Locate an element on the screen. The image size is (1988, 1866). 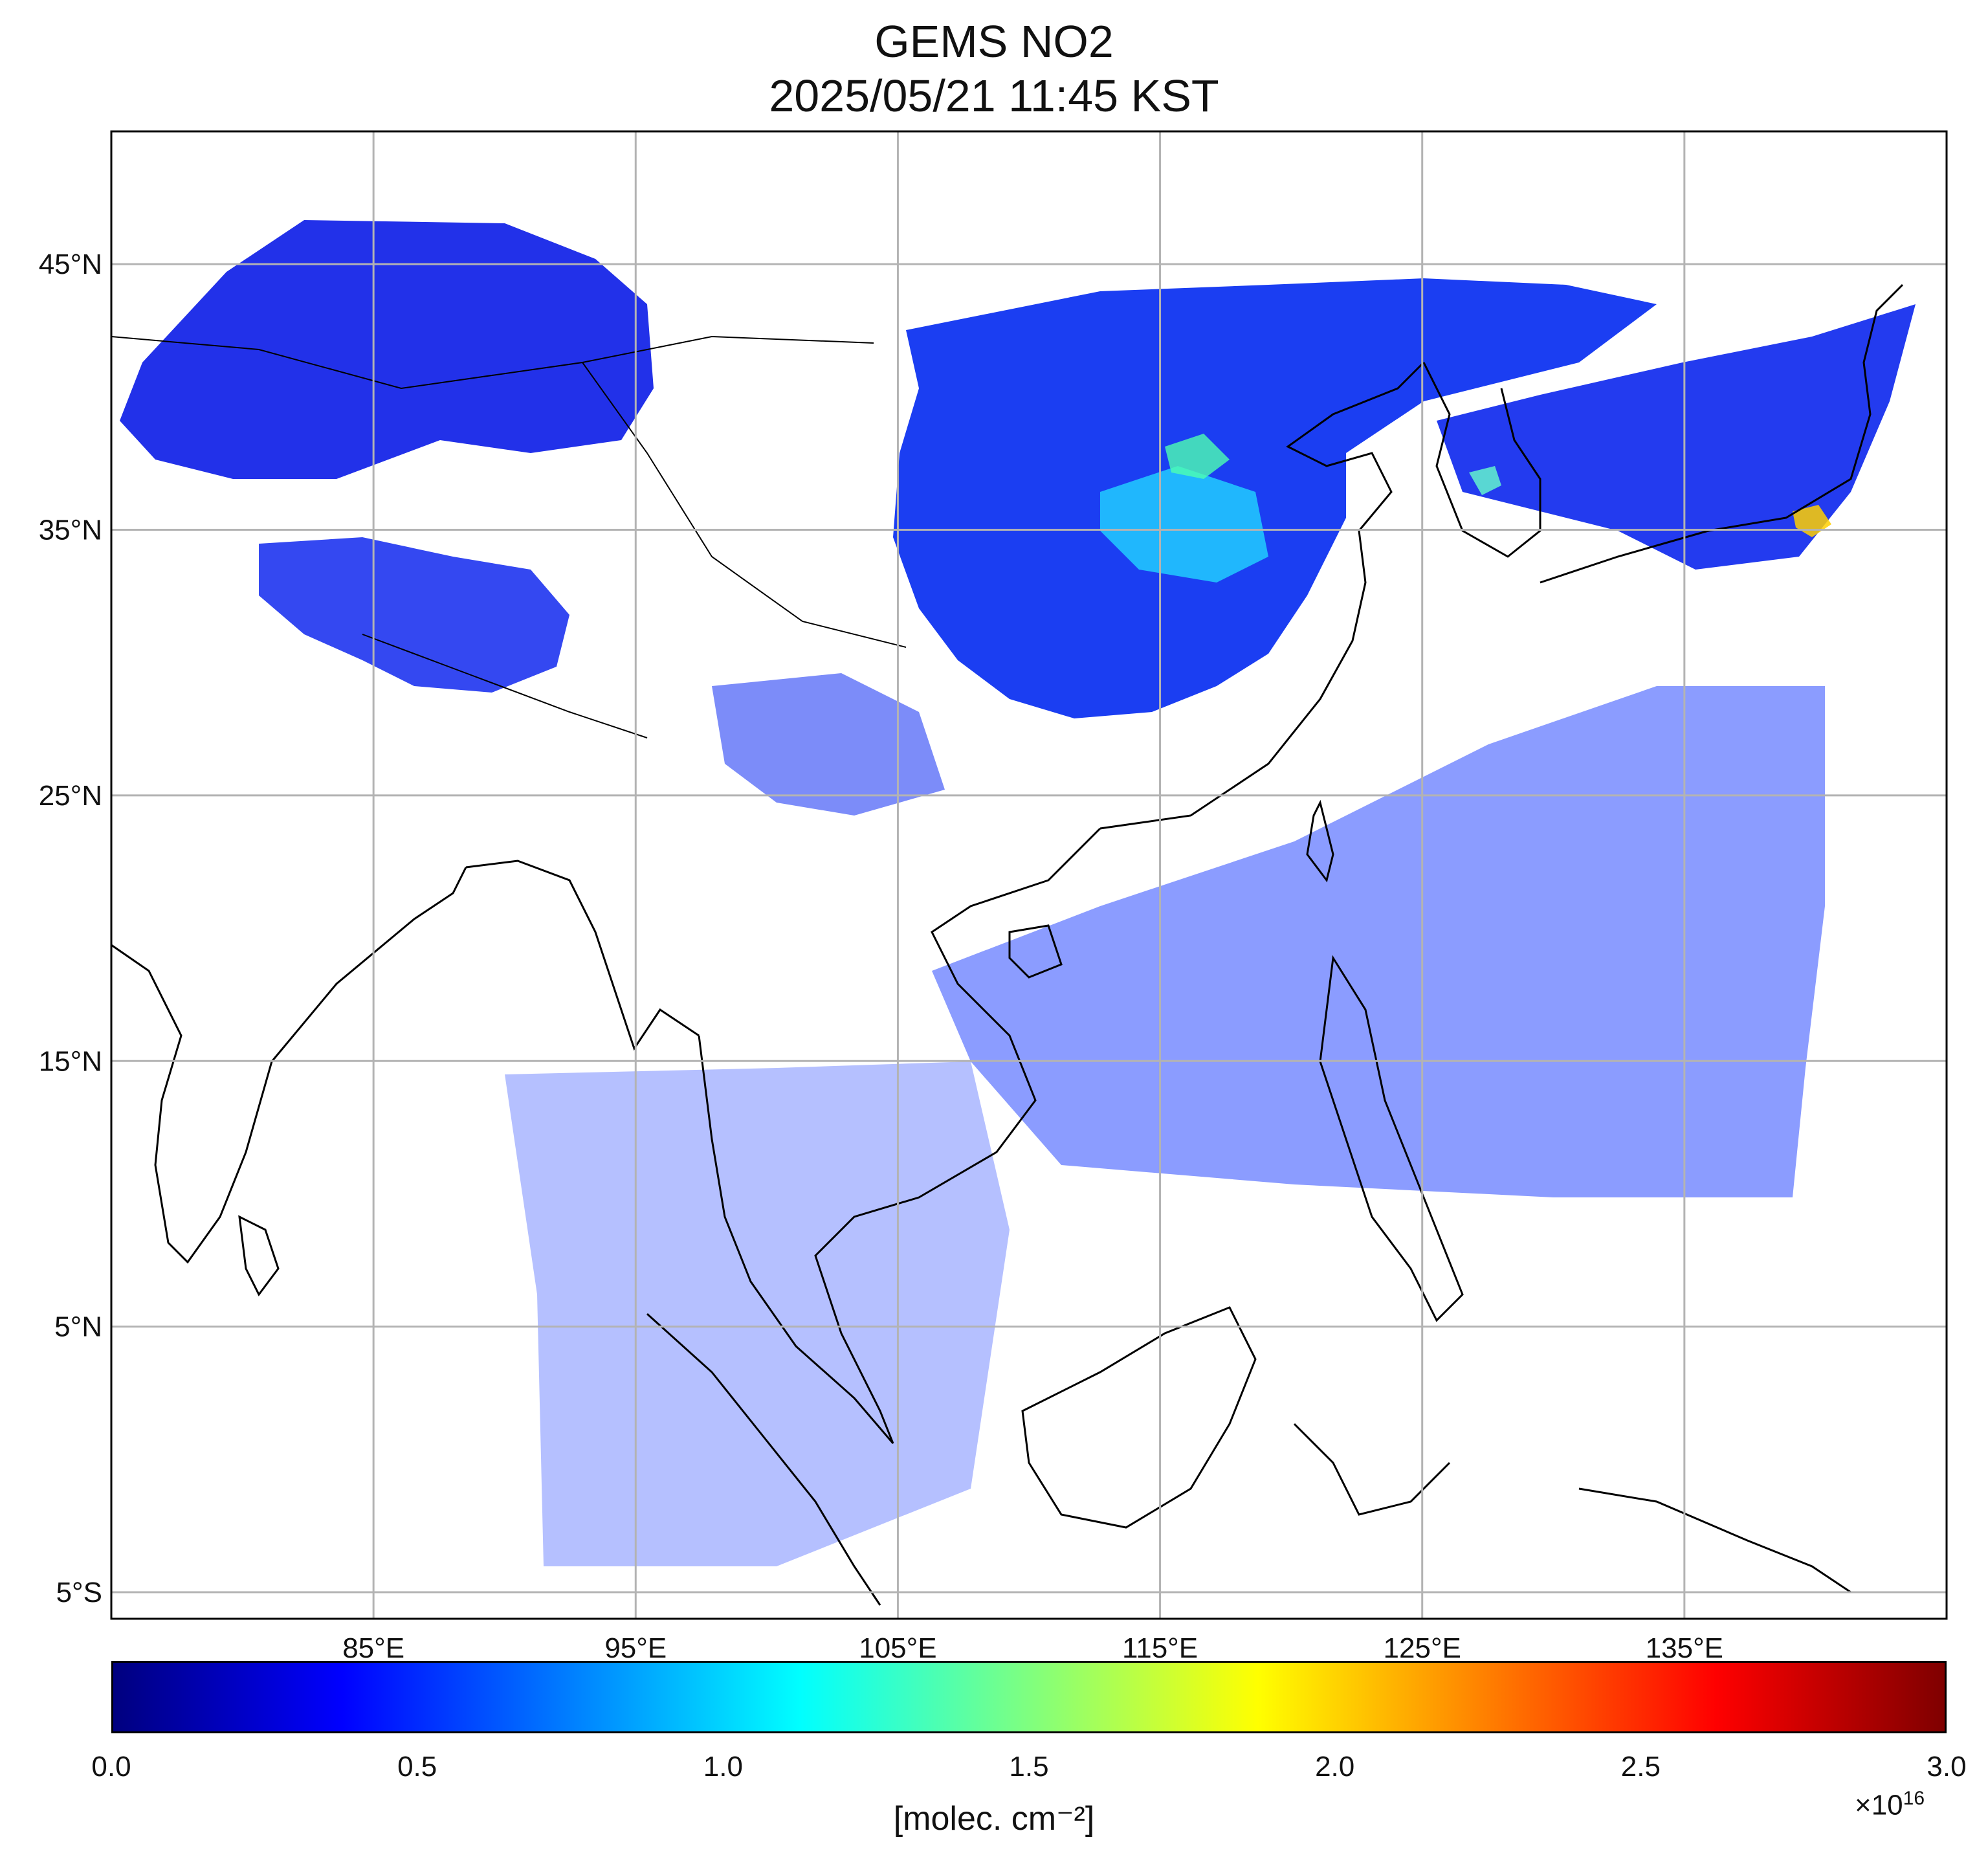
colorbar-multiplier: ×10¹⁶ is located at coordinates (1890, 1805).